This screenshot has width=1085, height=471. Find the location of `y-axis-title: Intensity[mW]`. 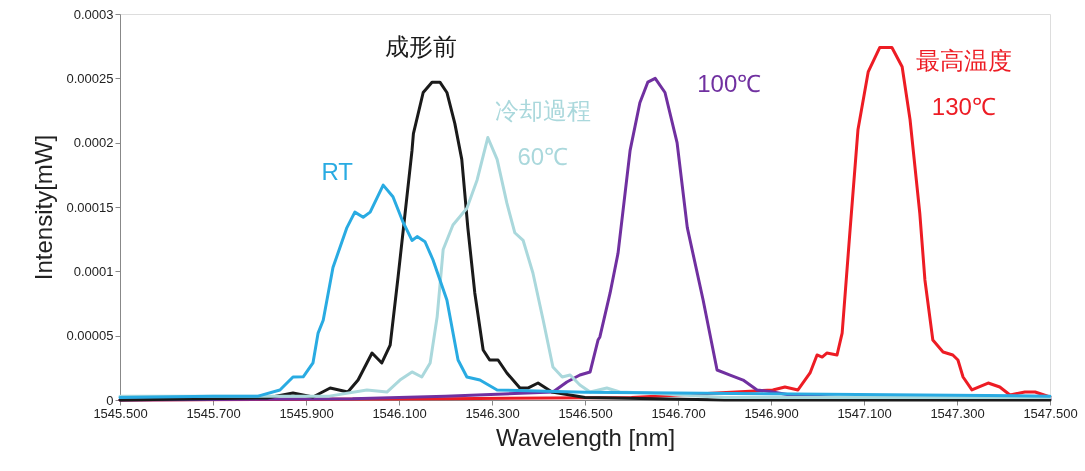

y-axis-title: Intensity[mW] is located at coordinates (43, 207).